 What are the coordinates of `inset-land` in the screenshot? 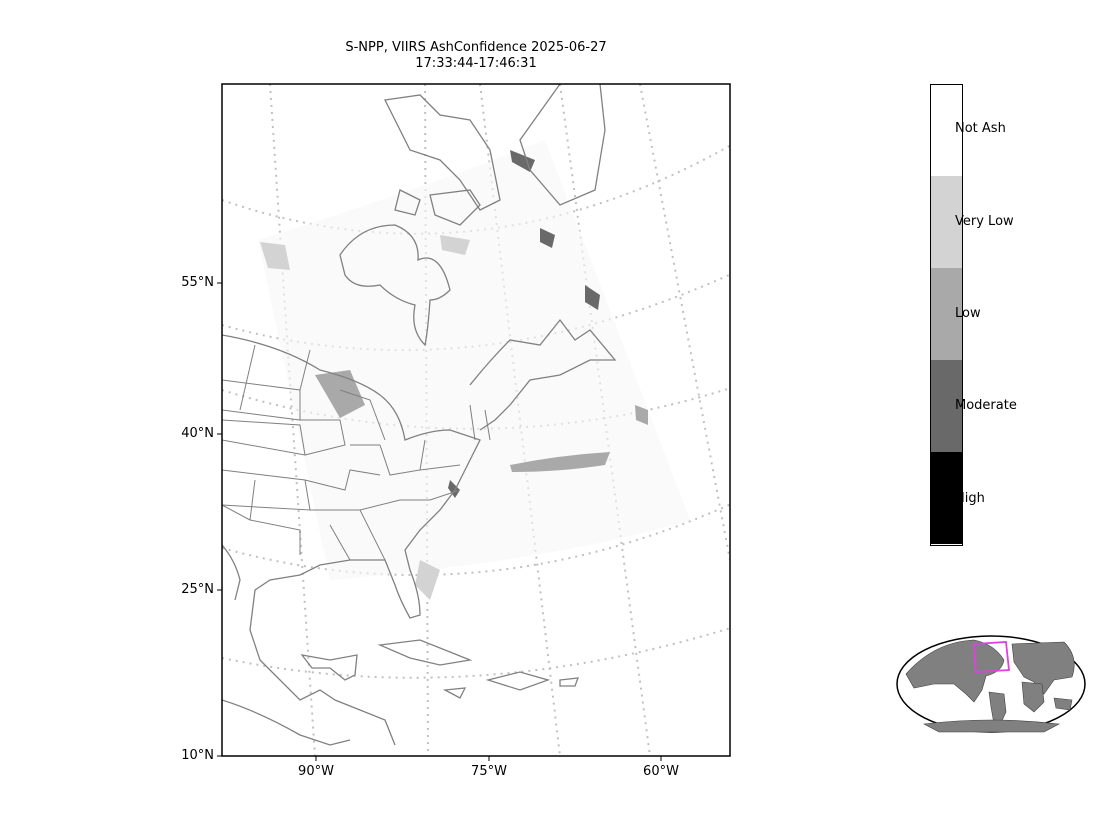 It's located at (990, 686).